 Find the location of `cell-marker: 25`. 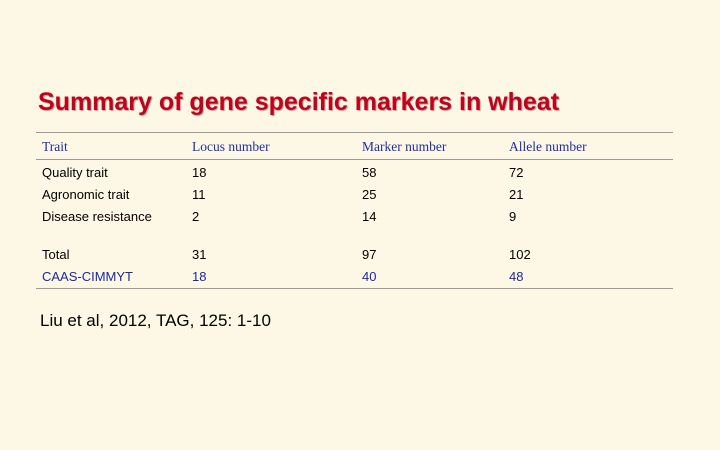

cell-marker: 25 is located at coordinates (369, 194).